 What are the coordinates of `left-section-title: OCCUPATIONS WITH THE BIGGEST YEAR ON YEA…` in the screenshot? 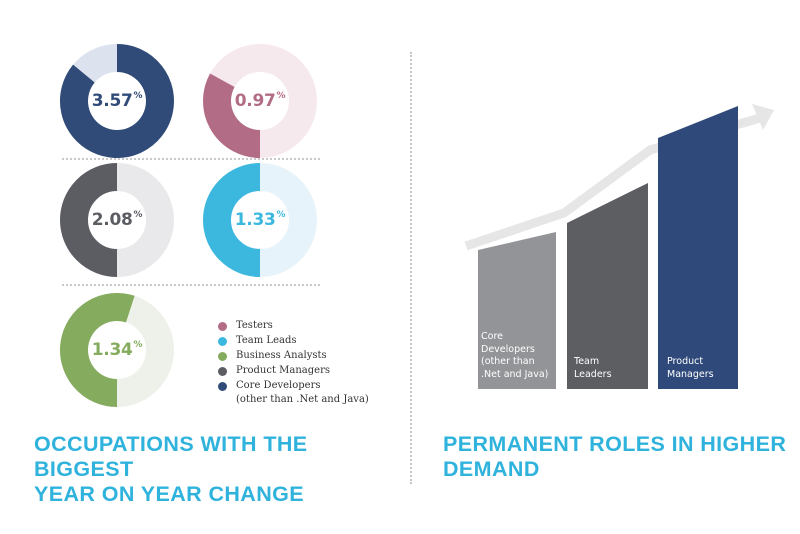 It's located at (220, 469).